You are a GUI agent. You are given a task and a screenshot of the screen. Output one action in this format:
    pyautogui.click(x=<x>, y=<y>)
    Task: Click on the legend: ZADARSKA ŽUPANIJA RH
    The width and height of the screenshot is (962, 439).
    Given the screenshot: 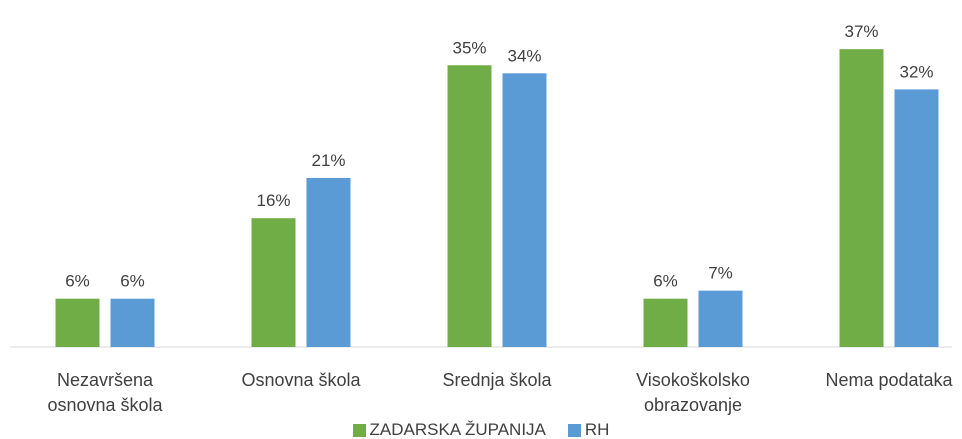 What is the action you would take?
    pyautogui.click(x=481, y=429)
    